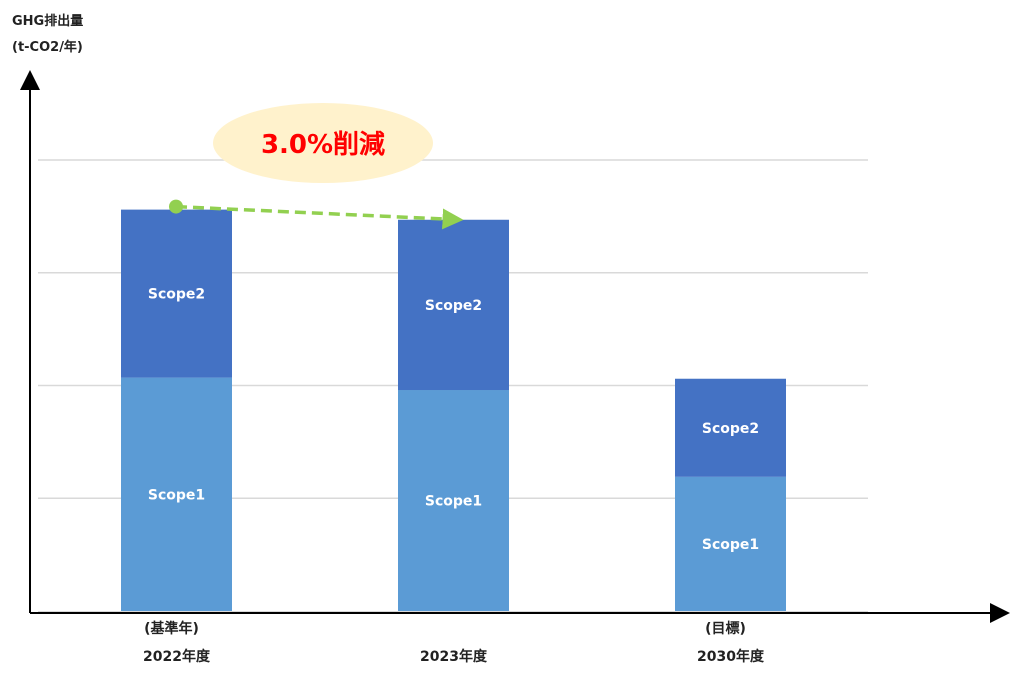 Image resolution: width=1024 pixels, height=674 pixels. What do you see at coordinates (319, 217) in the screenshot?
I see `trend-arrow` at bounding box center [319, 217].